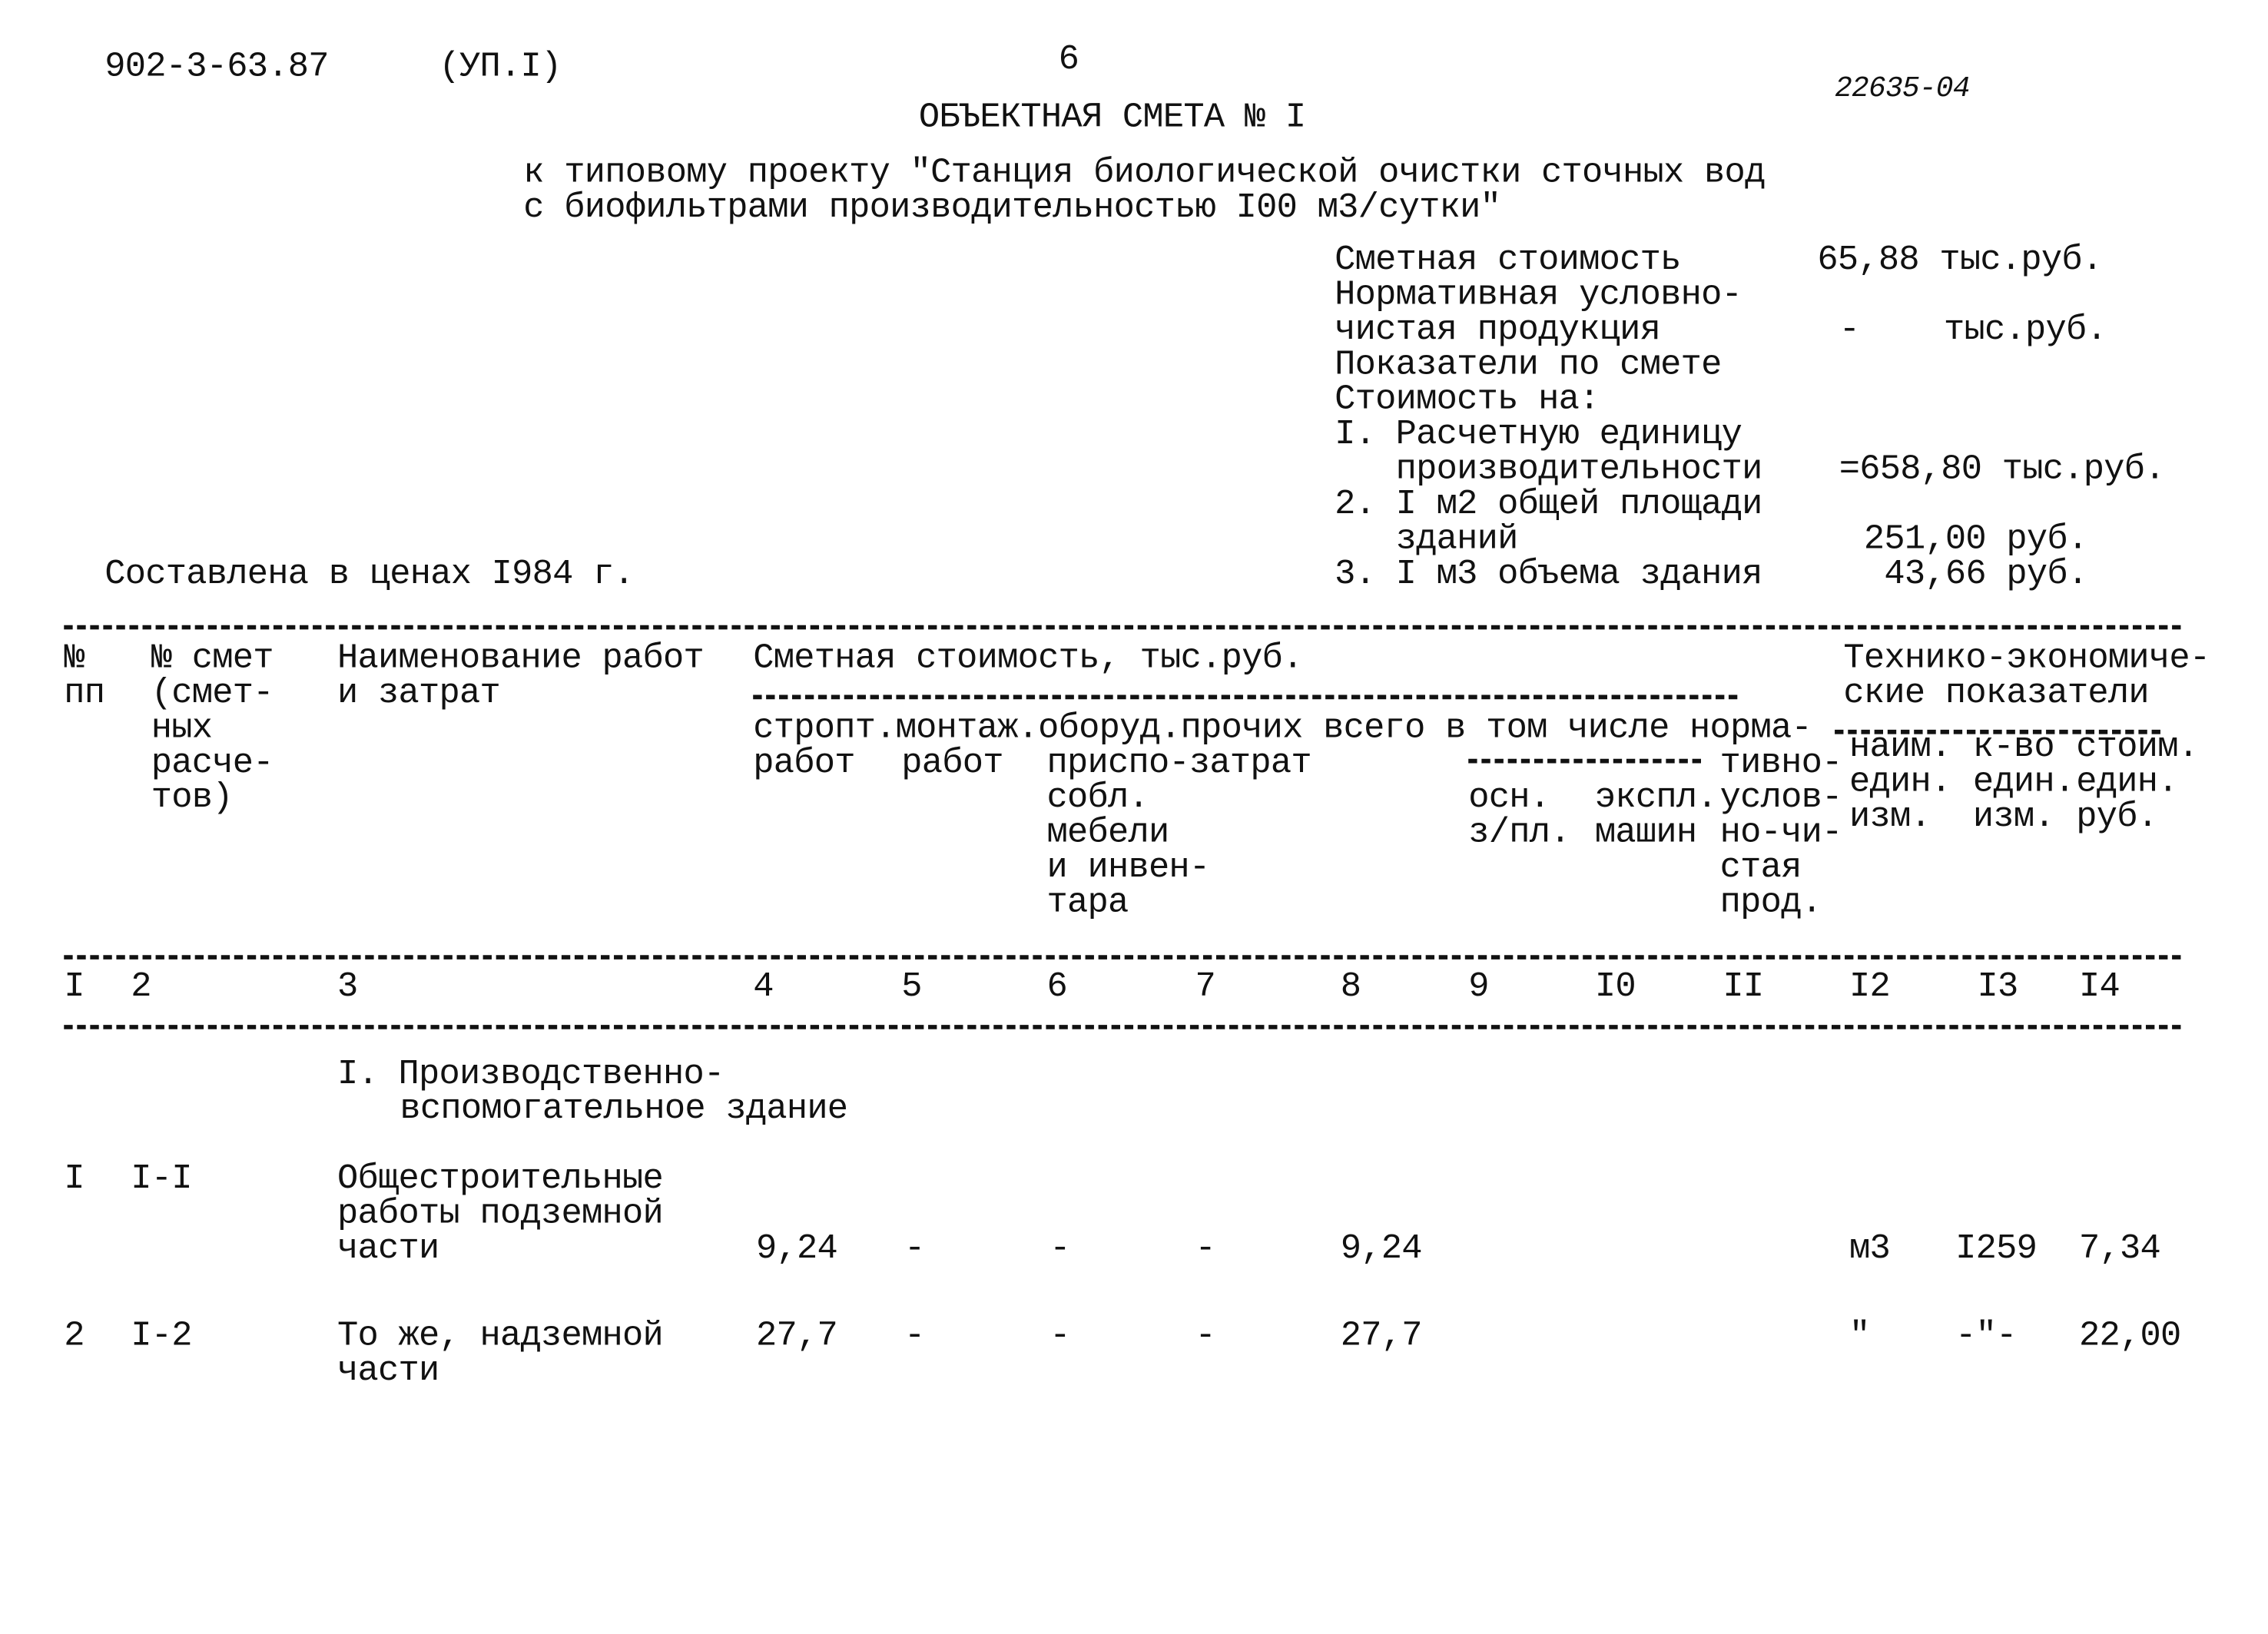  I want to click on cell-est: I-2, so click(161, 1337).